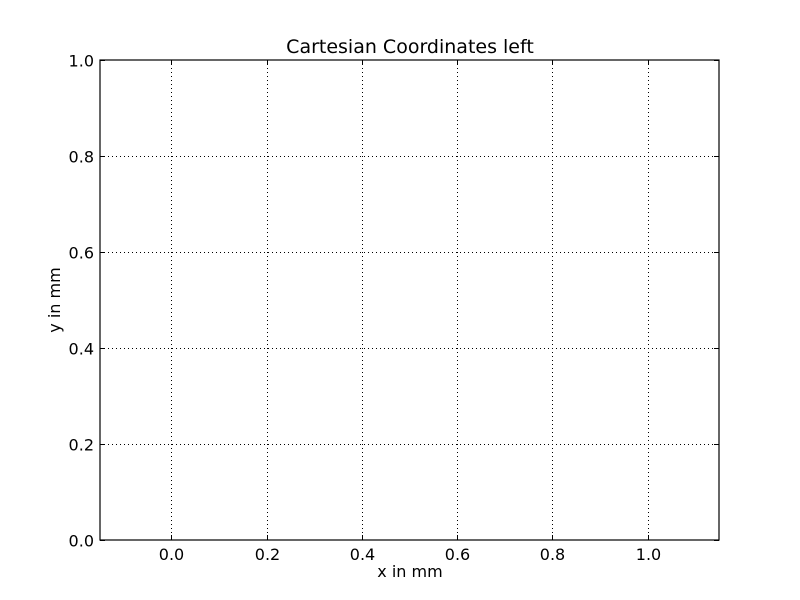 This screenshot has width=800, height=600. I want to click on y-tick-label: 1.0, so click(81, 61).